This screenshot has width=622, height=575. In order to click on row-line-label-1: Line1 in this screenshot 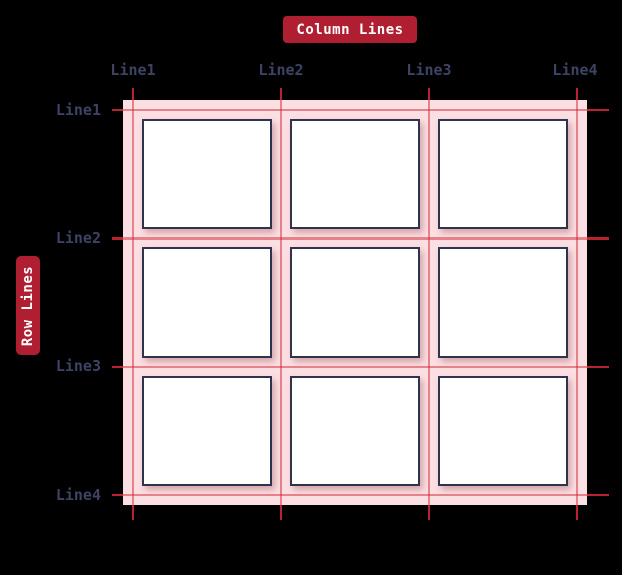, I will do `click(78, 110)`.